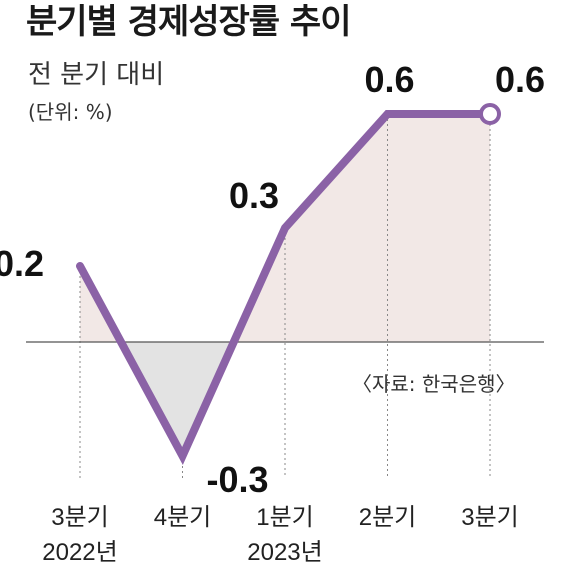 This screenshot has width=580, height=566. I want to click on data-label: 0.3, so click(254, 195).